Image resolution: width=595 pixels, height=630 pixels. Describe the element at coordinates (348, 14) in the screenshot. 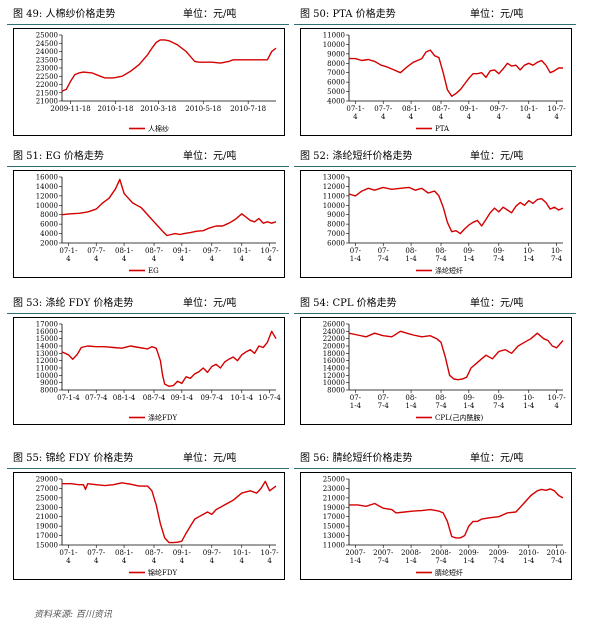

I see `chart-title: 图 50: PTA 价格走势` at that location.